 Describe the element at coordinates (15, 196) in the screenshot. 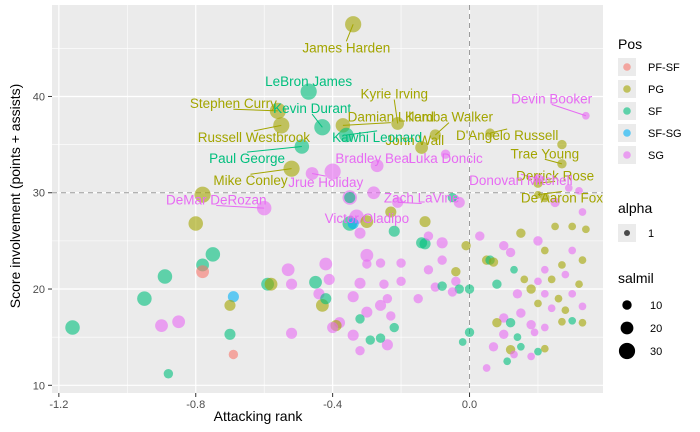

I see `y-axis-title: Score involvement (points + assists)` at that location.